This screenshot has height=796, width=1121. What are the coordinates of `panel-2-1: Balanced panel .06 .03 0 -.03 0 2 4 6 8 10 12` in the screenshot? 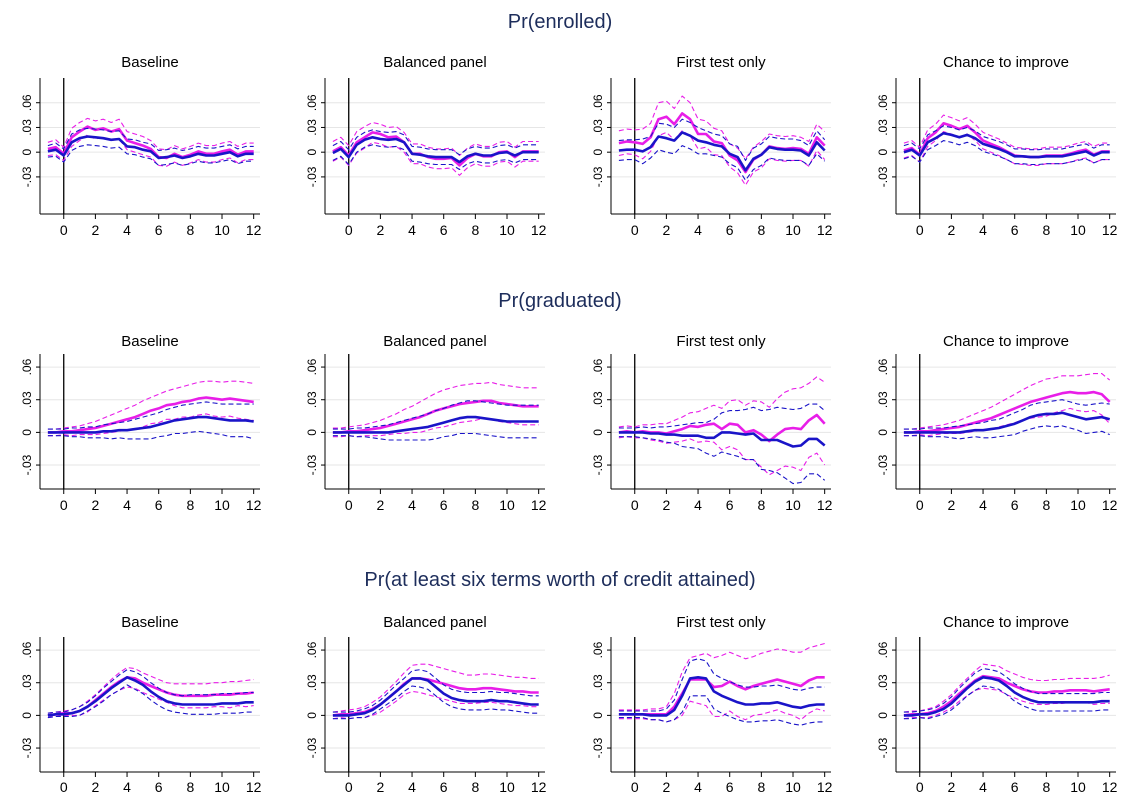 It's located at (426, 704).